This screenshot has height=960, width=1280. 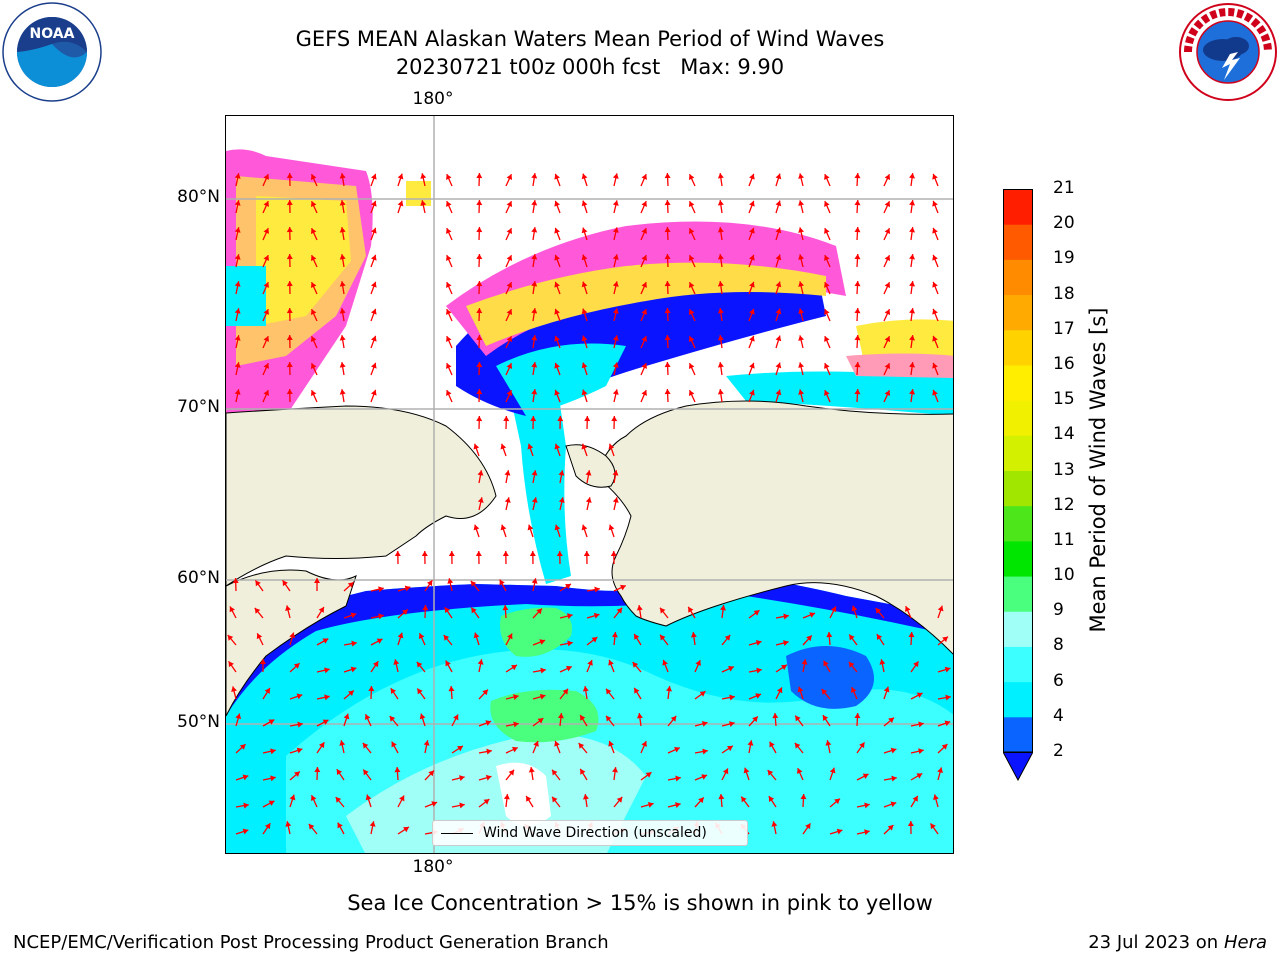 I want to click on colorbar-tick-label: 21, so click(x=1064, y=188).